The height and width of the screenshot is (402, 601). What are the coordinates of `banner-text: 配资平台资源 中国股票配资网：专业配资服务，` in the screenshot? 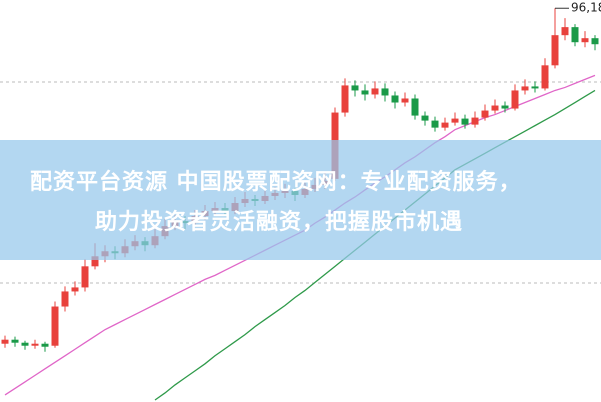 It's located at (276, 182).